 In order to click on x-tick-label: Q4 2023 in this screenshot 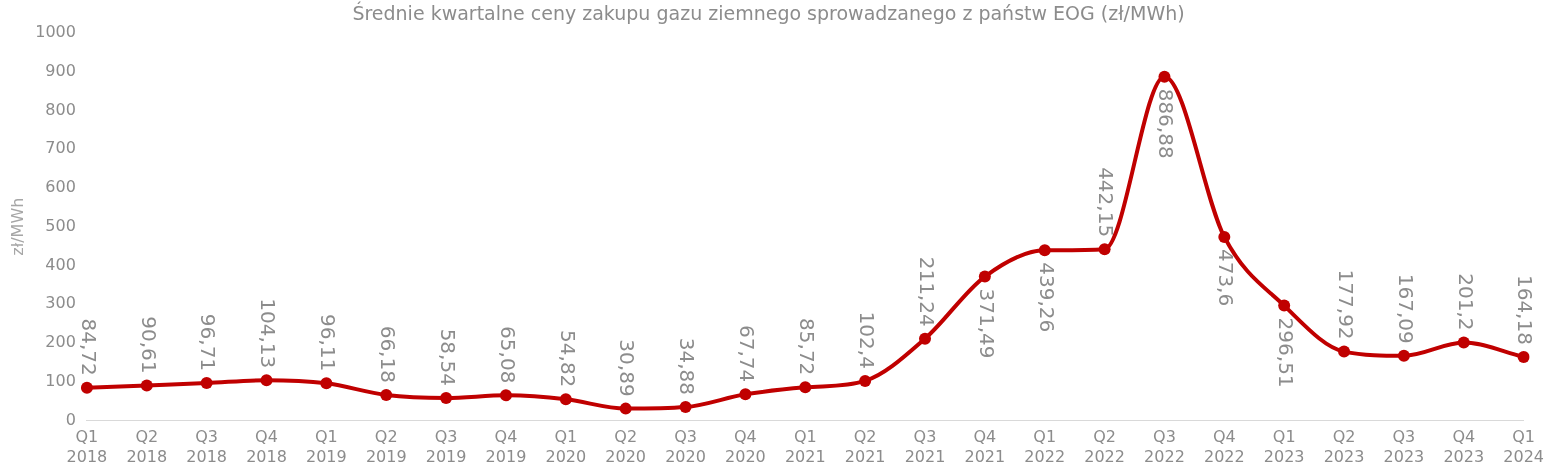, I will do `click(1464, 446)`.